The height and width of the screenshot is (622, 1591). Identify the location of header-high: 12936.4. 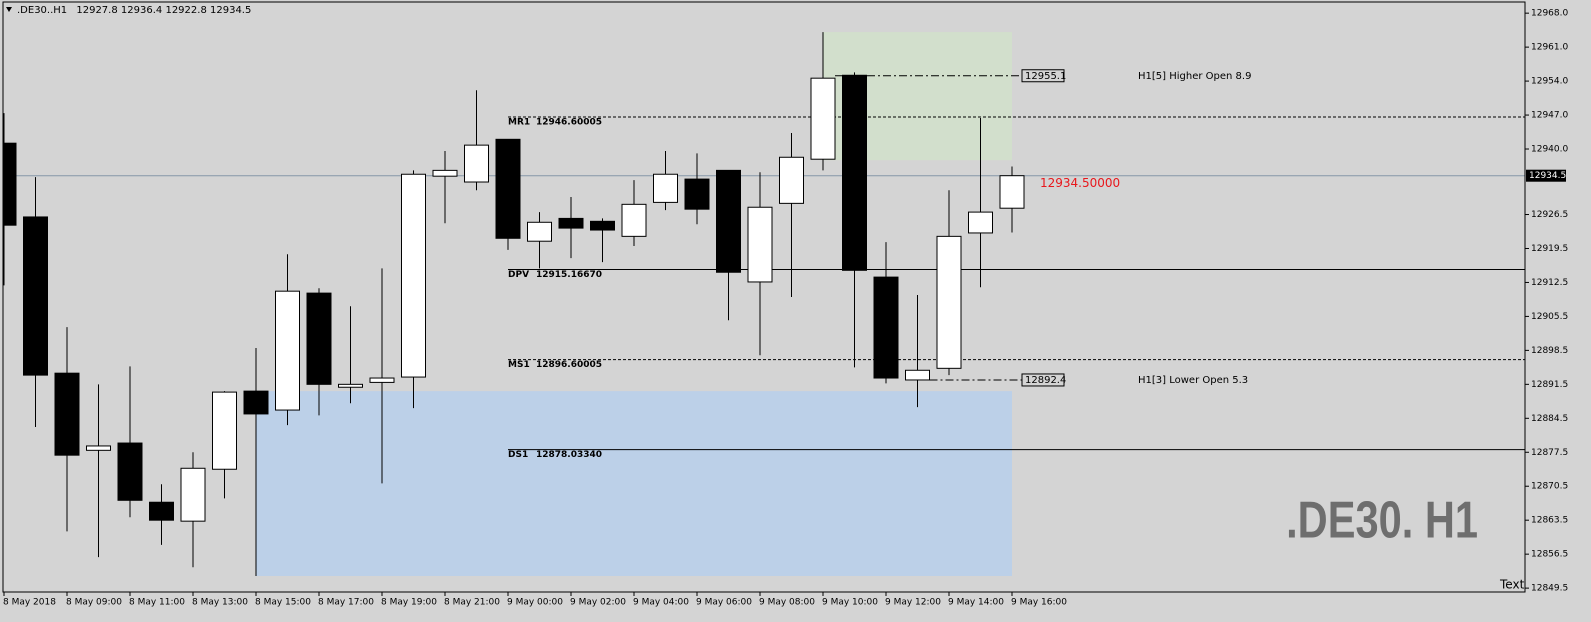
(141, 10).